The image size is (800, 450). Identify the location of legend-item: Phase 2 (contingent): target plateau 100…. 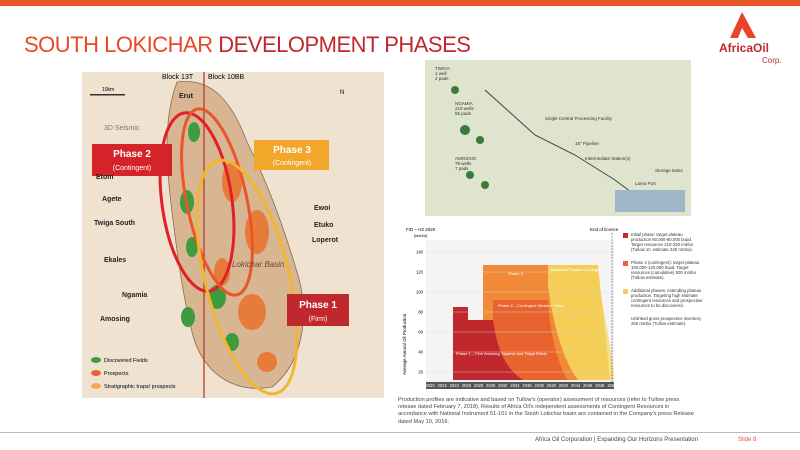
(663, 273).